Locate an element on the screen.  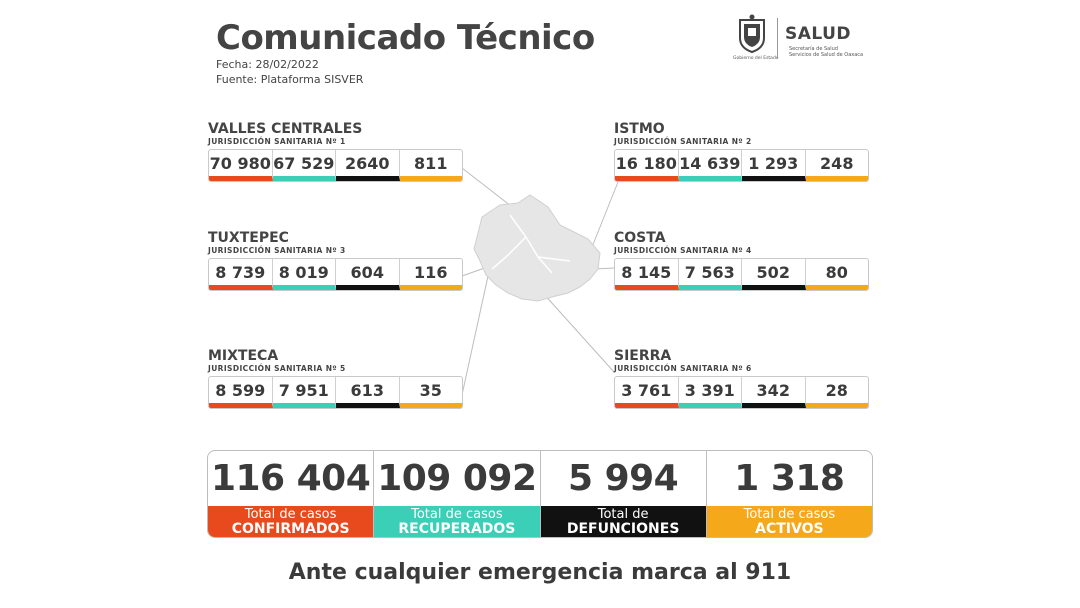
region-name: SIERRA is located at coordinates (643, 356).